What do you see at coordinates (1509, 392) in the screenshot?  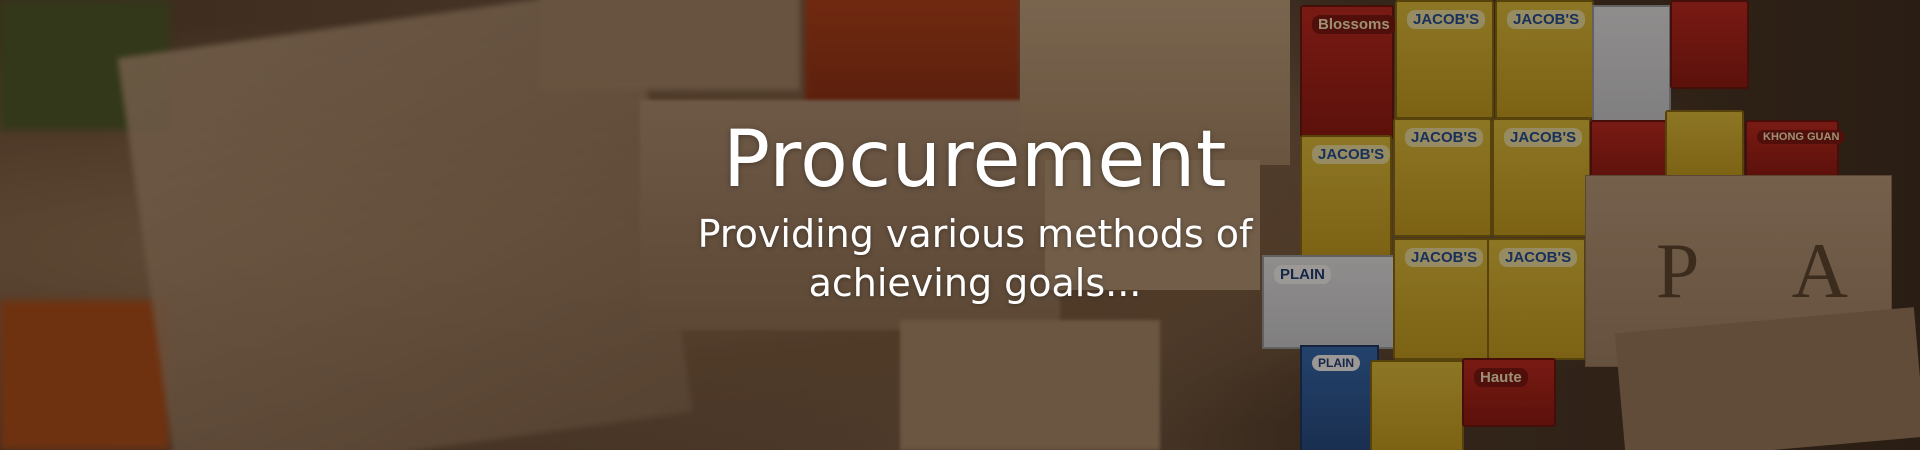 I see `haute-tin: Haute` at bounding box center [1509, 392].